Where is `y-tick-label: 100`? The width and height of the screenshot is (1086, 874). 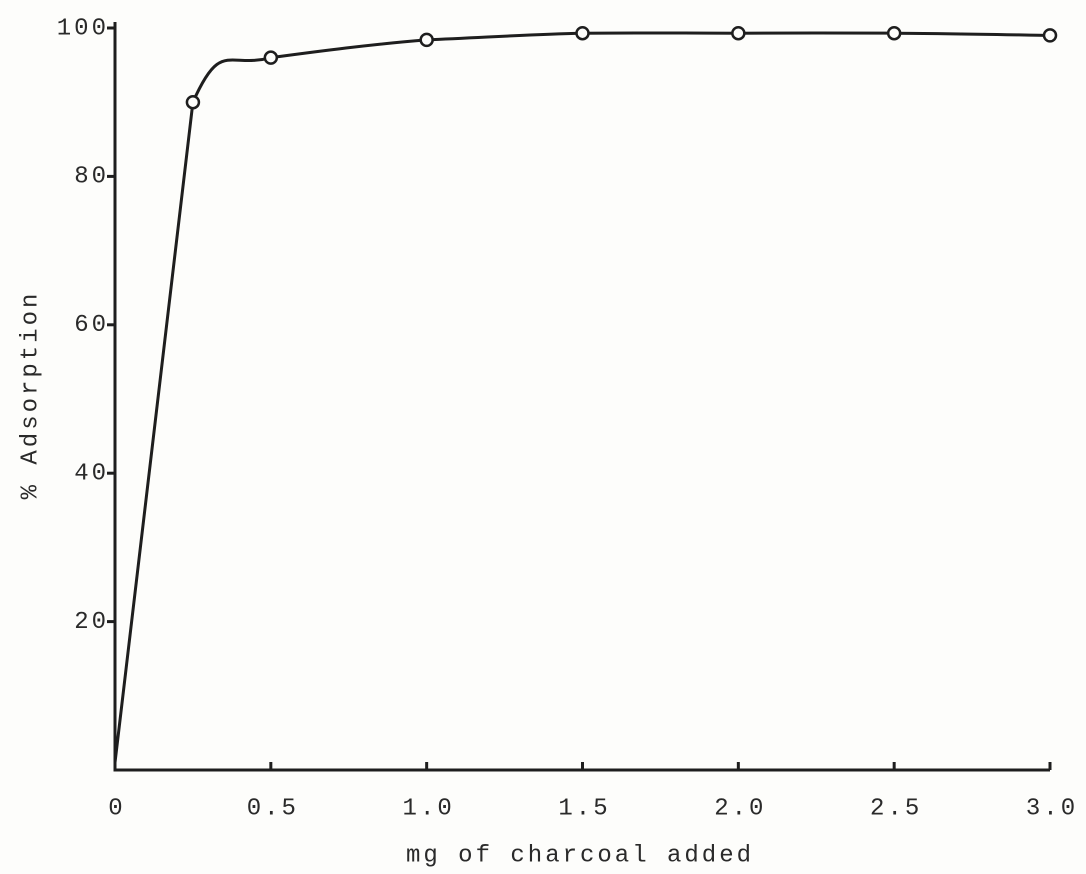
y-tick-label: 100 is located at coordinates (83, 28).